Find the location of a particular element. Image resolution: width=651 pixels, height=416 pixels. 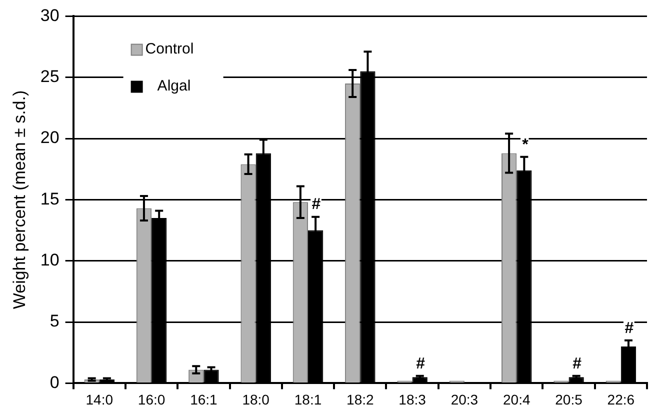

y-tick-label: 0 is located at coordinates (55, 382).